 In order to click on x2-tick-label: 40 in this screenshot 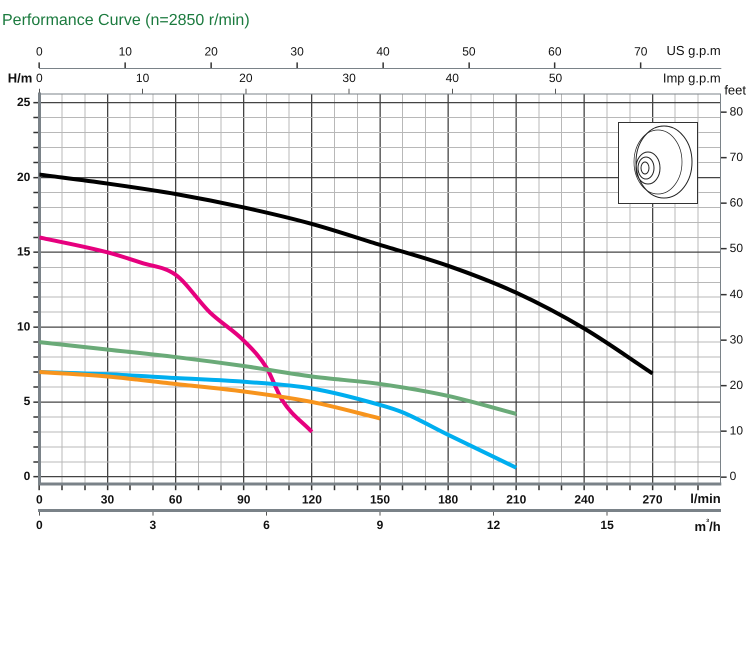, I will do `click(383, 51)`.